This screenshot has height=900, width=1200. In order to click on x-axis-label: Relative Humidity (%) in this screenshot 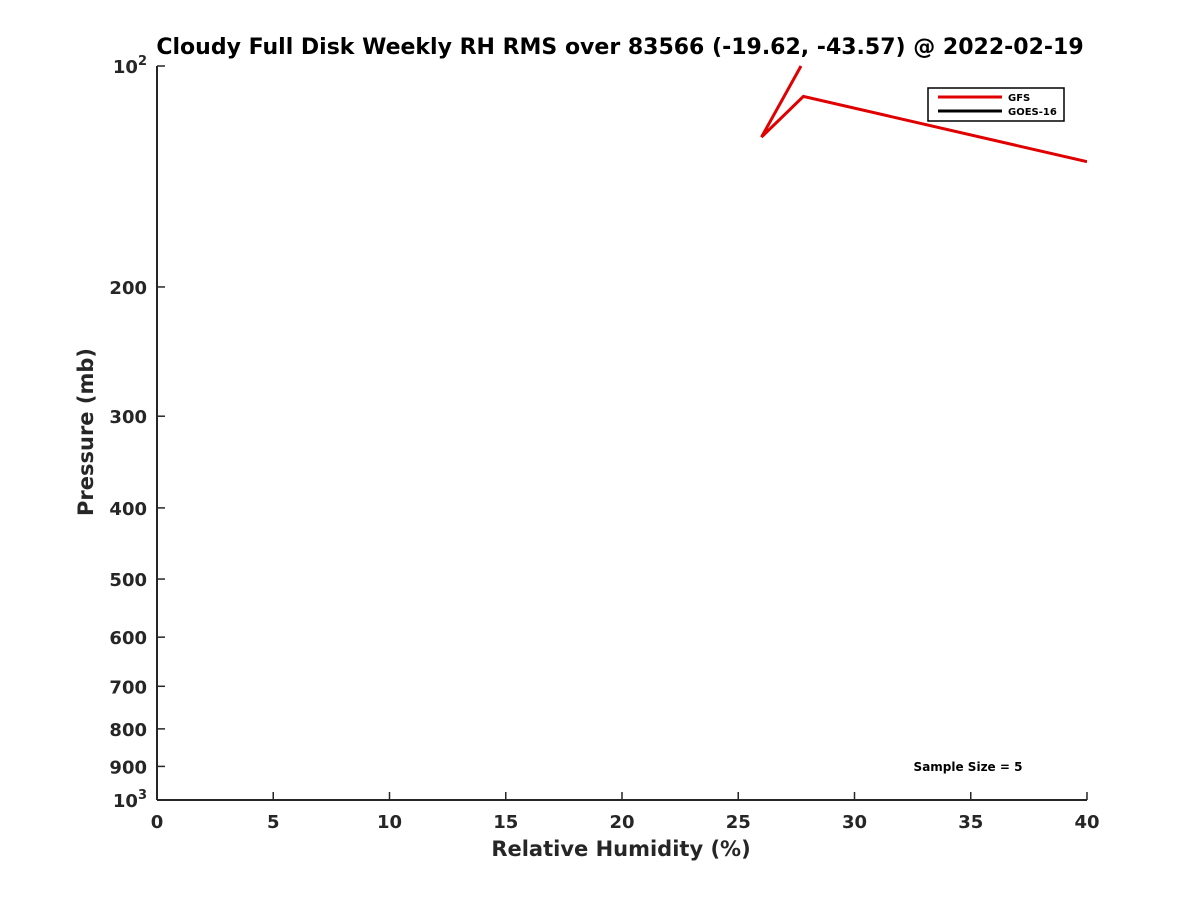, I will do `click(620, 849)`.